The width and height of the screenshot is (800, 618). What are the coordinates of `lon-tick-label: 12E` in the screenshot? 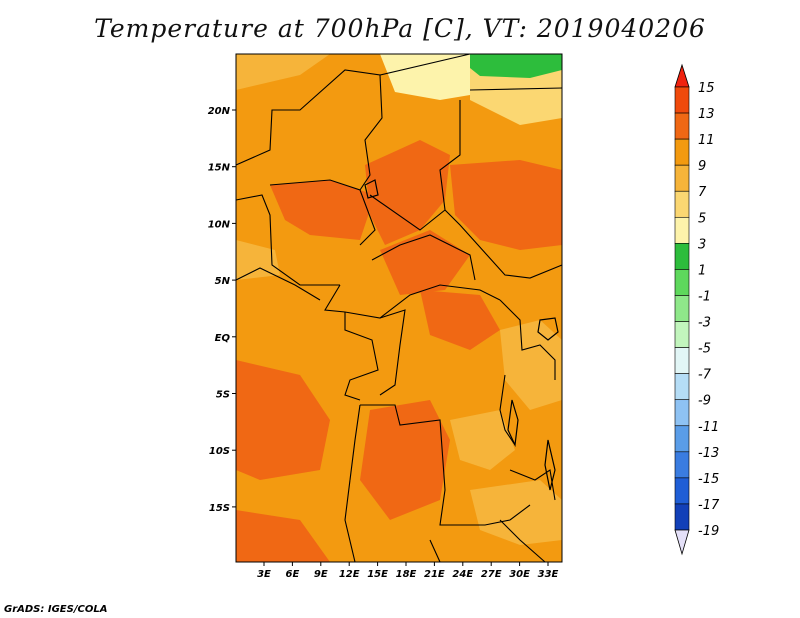 It's located at (349, 574).